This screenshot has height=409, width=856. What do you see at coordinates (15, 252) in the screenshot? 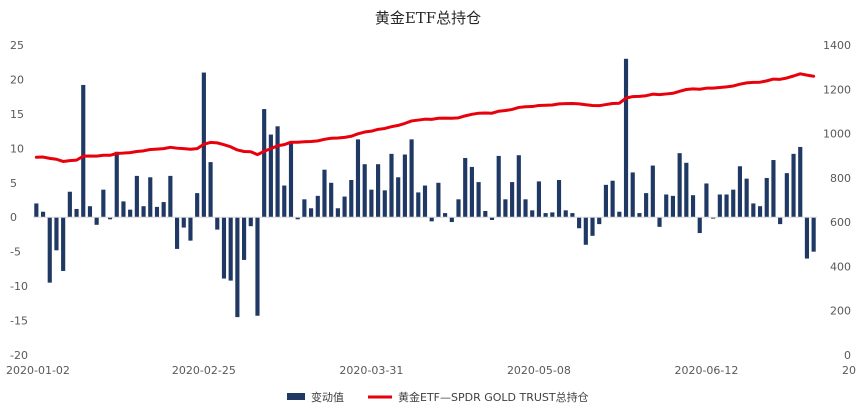
I see `left-tick-label: -5` at bounding box center [15, 252].